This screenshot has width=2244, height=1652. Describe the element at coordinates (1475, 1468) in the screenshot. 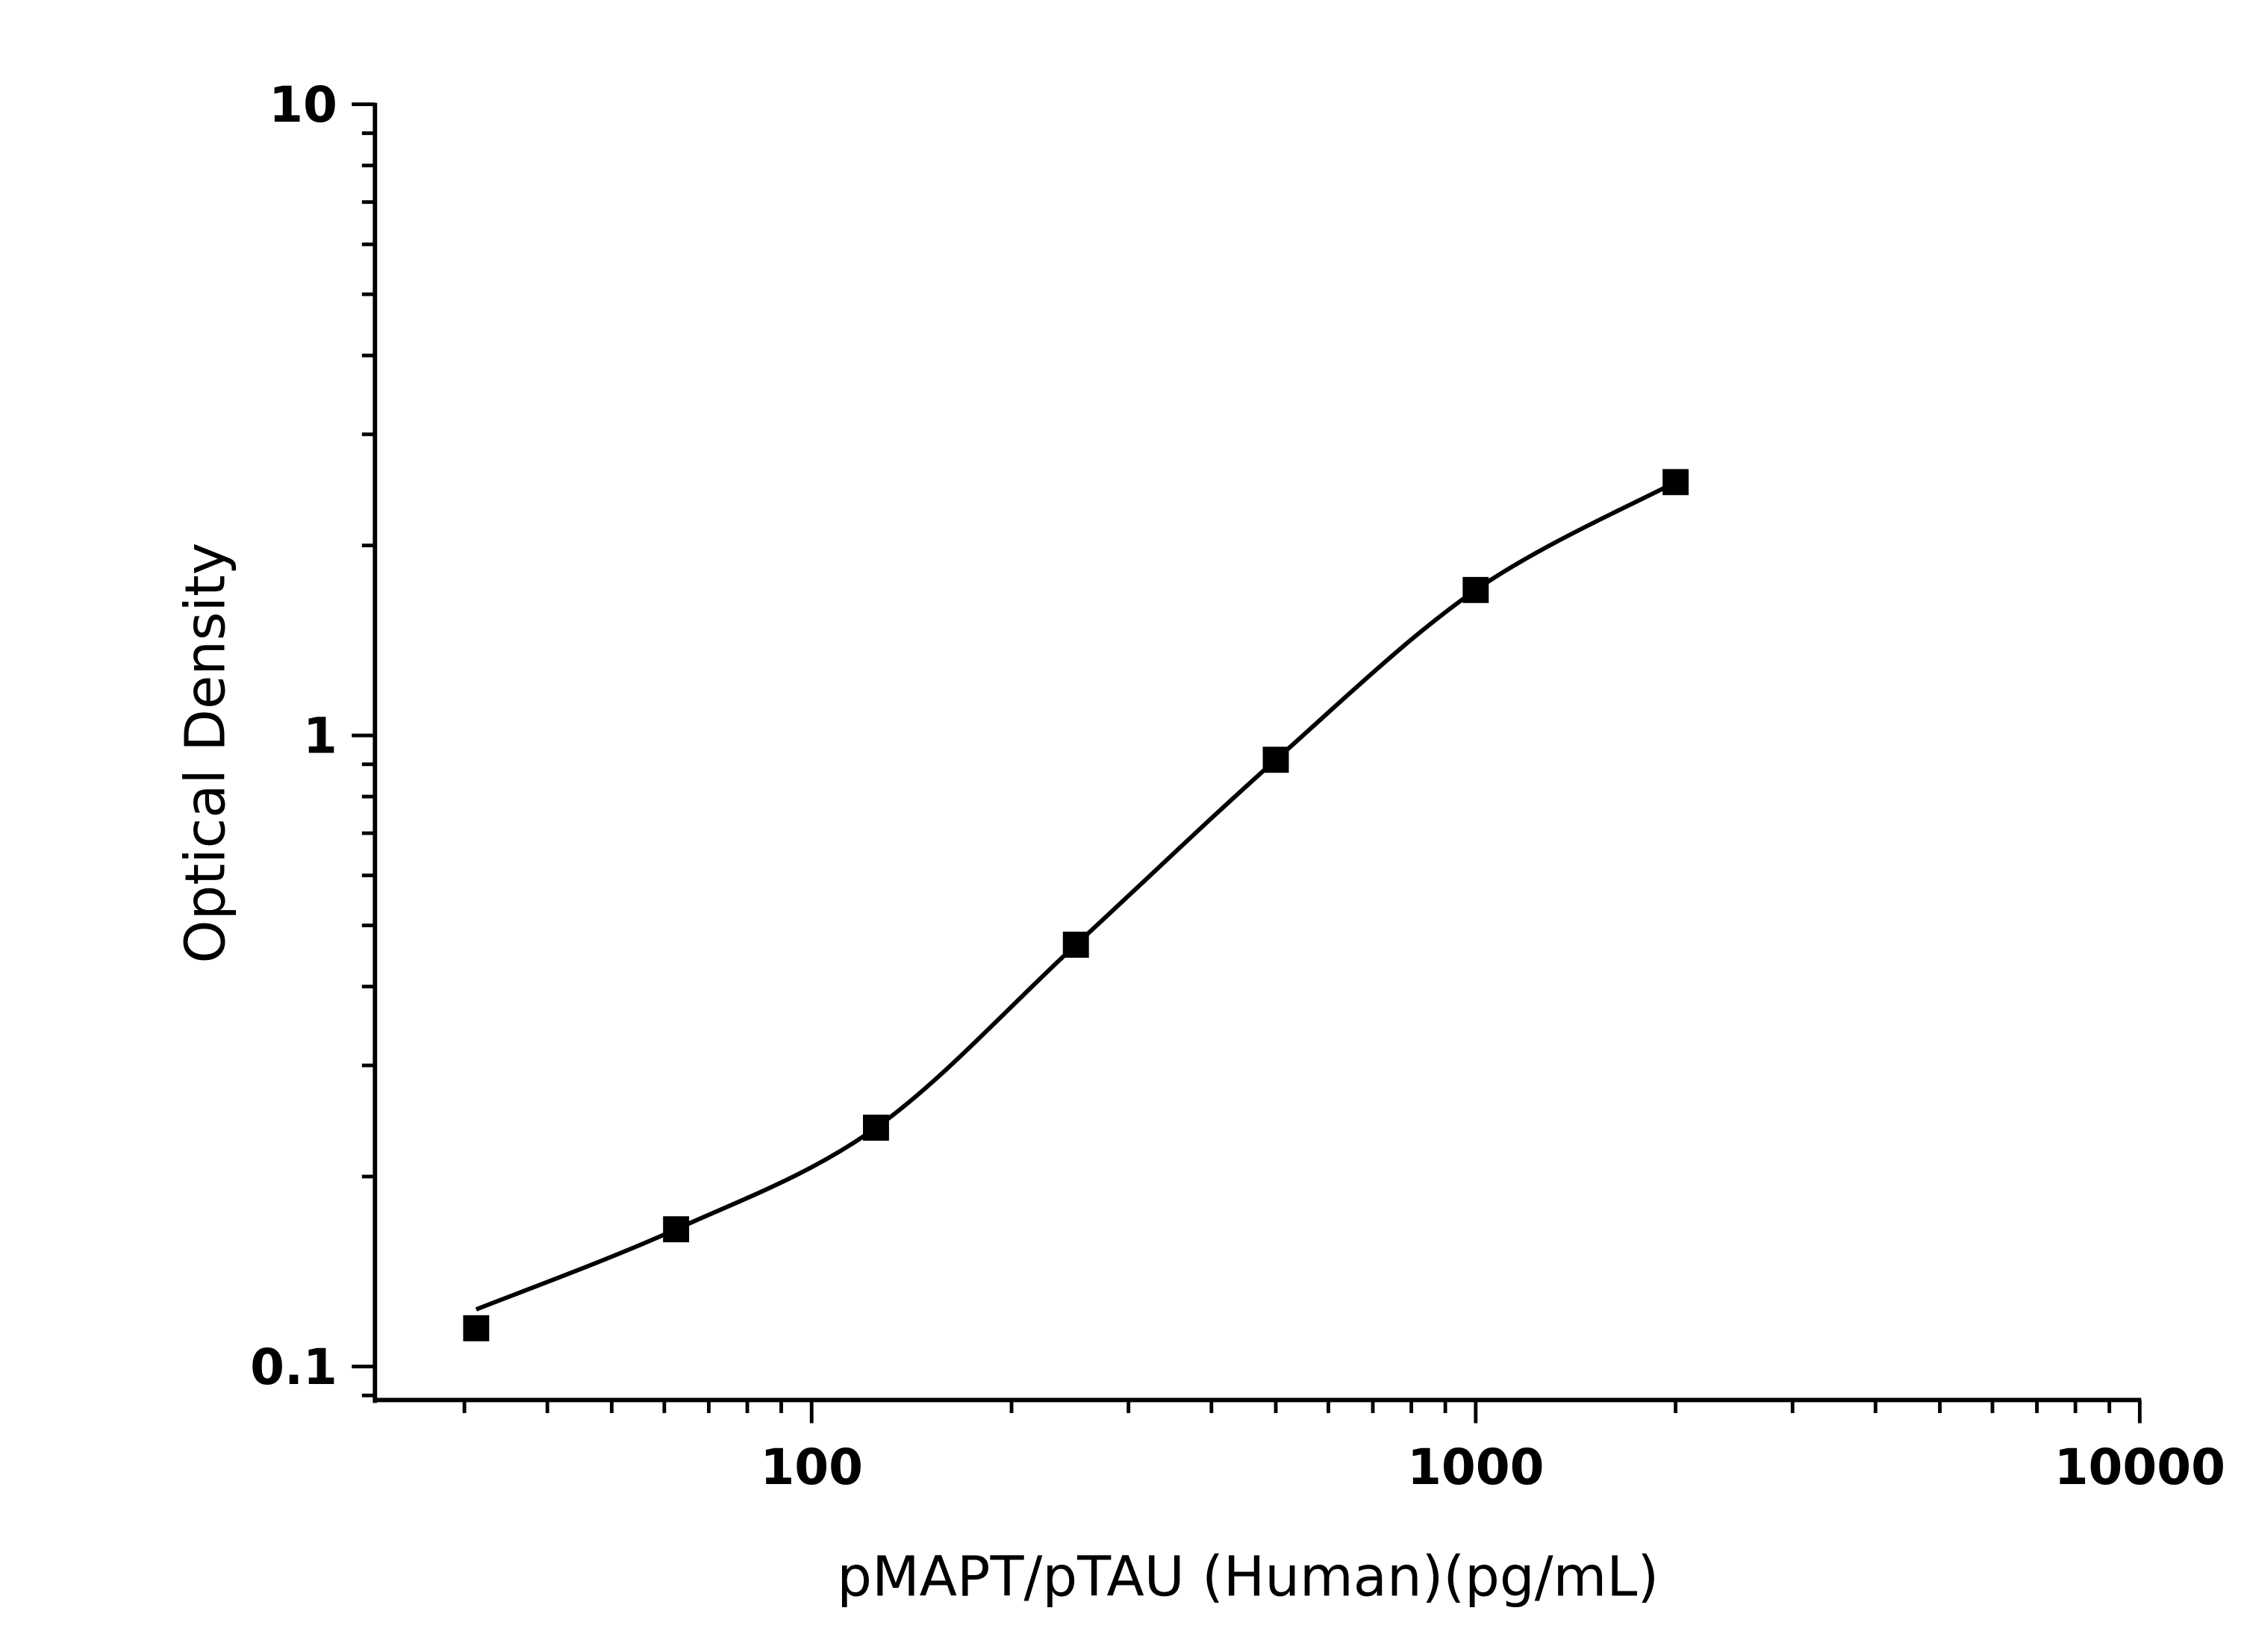

I see `x-tick-label: 1000` at that location.